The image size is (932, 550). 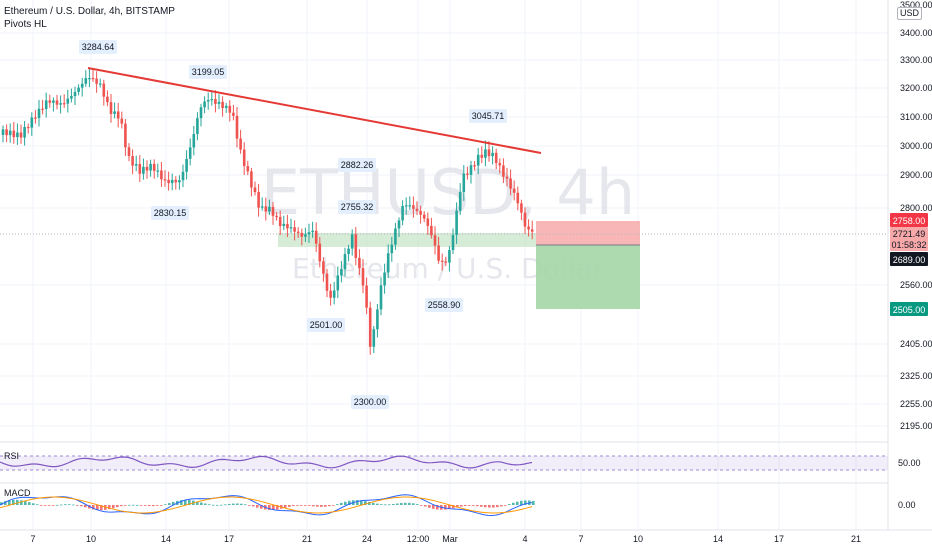 What do you see at coordinates (208, 72) in the screenshot?
I see `pivot-label: 3199.05` at bounding box center [208, 72].